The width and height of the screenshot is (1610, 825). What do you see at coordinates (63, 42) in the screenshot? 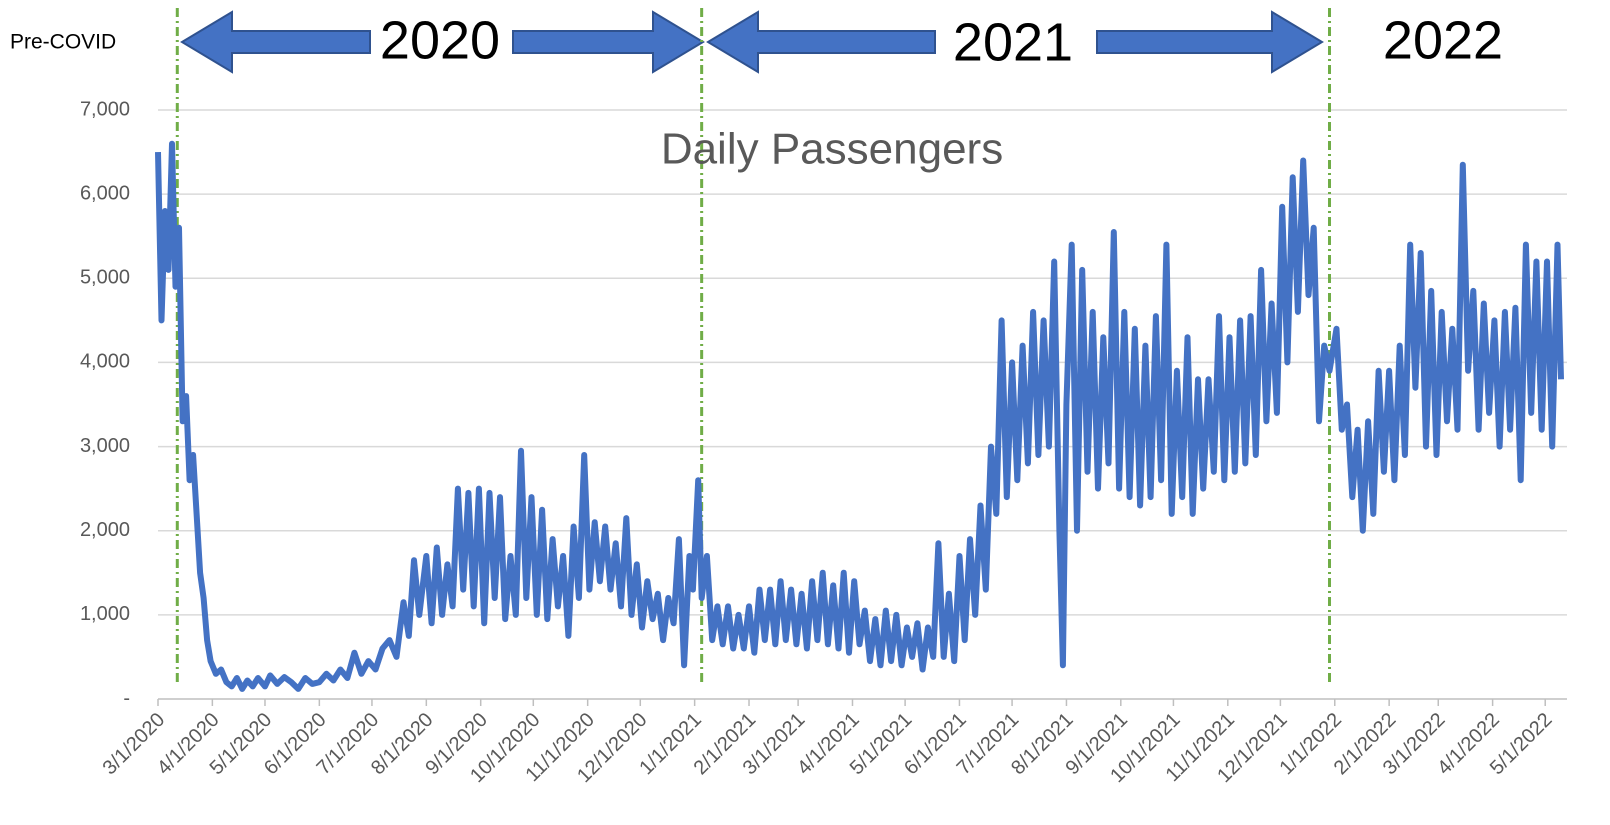
I see `pre-covid-label: Pre-COVID` at bounding box center [63, 42].